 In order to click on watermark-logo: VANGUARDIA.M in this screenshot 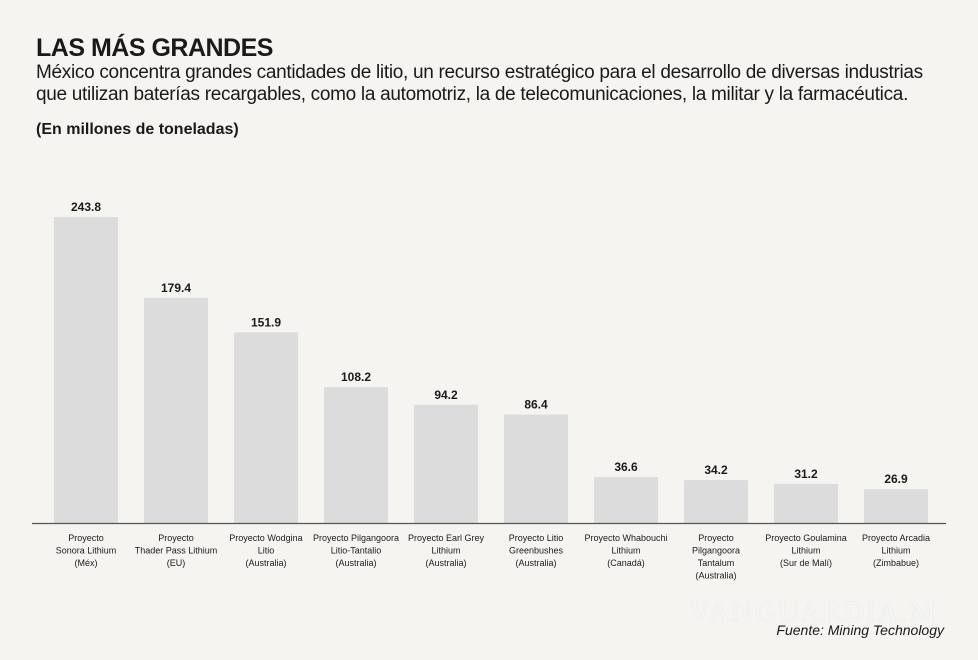, I will do `click(814, 613)`.